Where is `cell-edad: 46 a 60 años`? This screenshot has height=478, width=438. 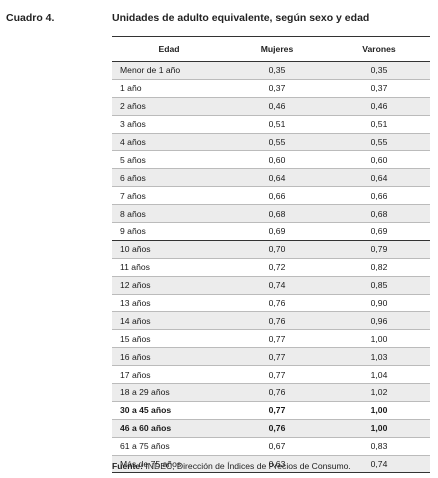 cell-edad: 46 a 60 años is located at coordinates (169, 428).